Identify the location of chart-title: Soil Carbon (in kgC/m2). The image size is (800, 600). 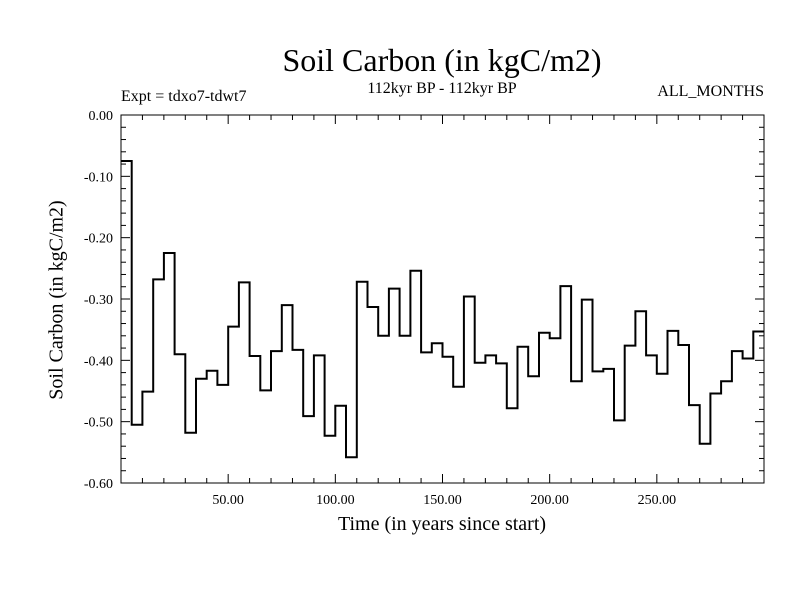
(442, 60).